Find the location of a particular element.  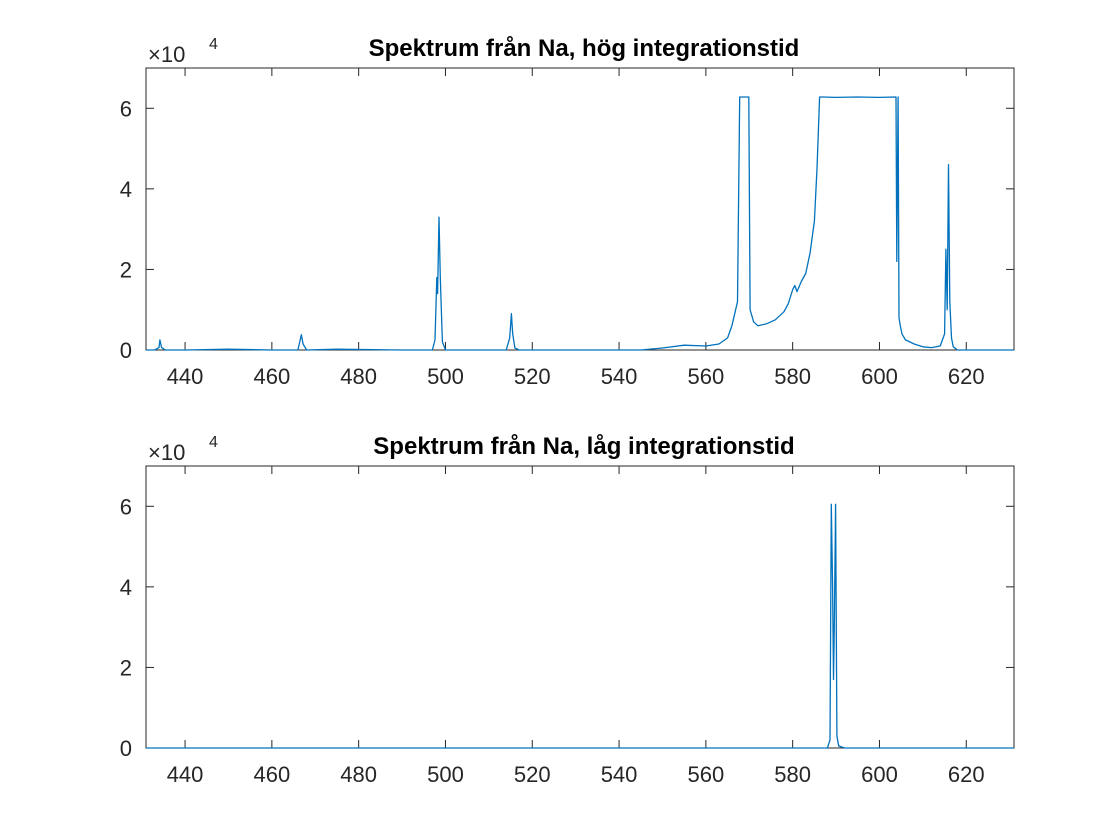

top-x-tick-label: 440 is located at coordinates (185, 376).